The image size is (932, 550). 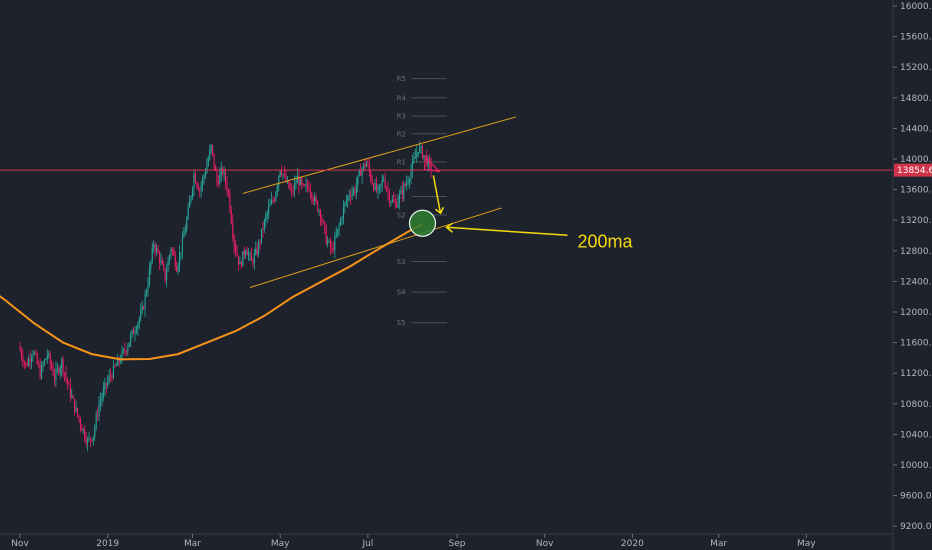 What do you see at coordinates (438, 195) in the screenshot?
I see `arrow-down-icon` at bounding box center [438, 195].